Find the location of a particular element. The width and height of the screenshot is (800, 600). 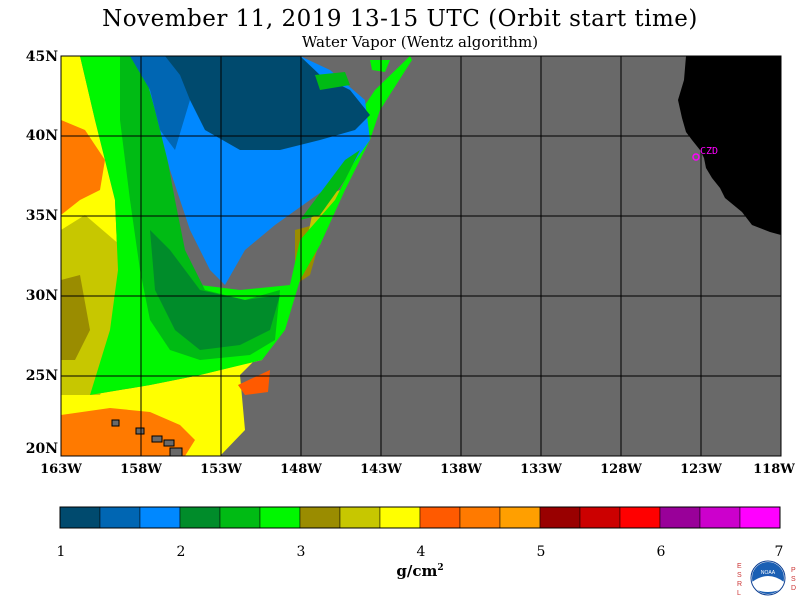

island-kauai is located at coordinates (115, 423).